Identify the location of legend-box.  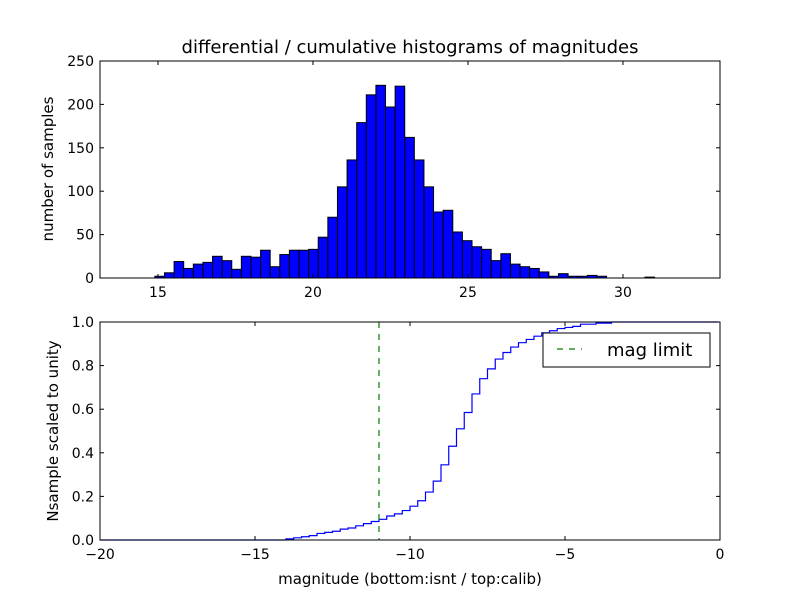
(626, 350).